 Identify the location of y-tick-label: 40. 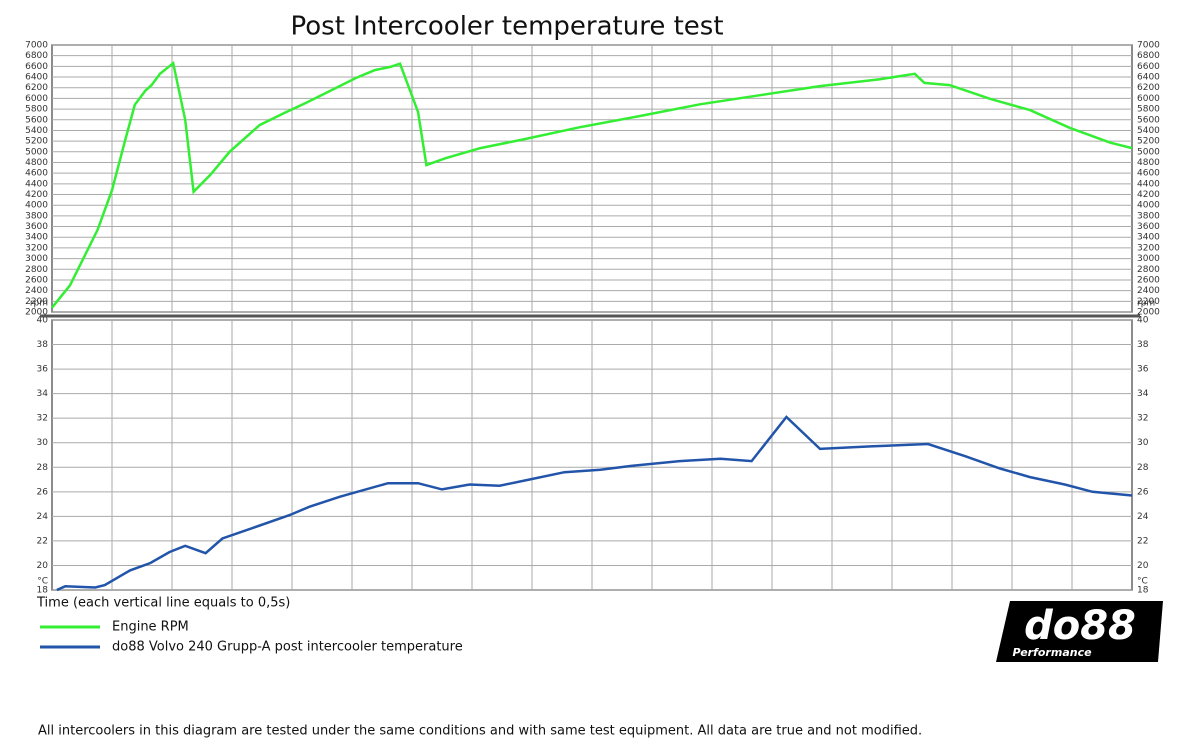
(43, 321).